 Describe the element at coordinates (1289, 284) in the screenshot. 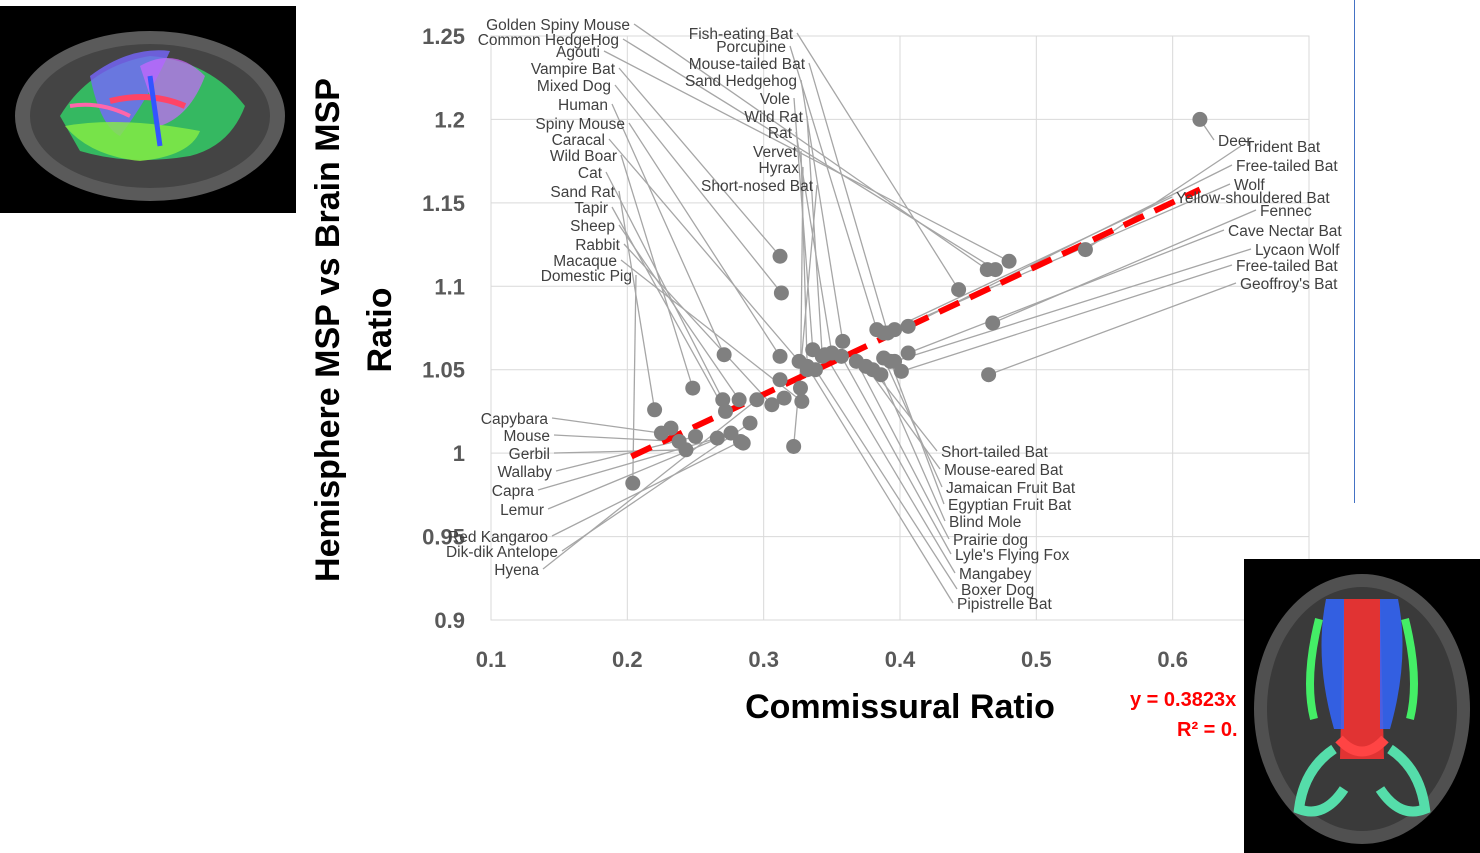

I see `point-label: Geoffroy's Bat` at that location.